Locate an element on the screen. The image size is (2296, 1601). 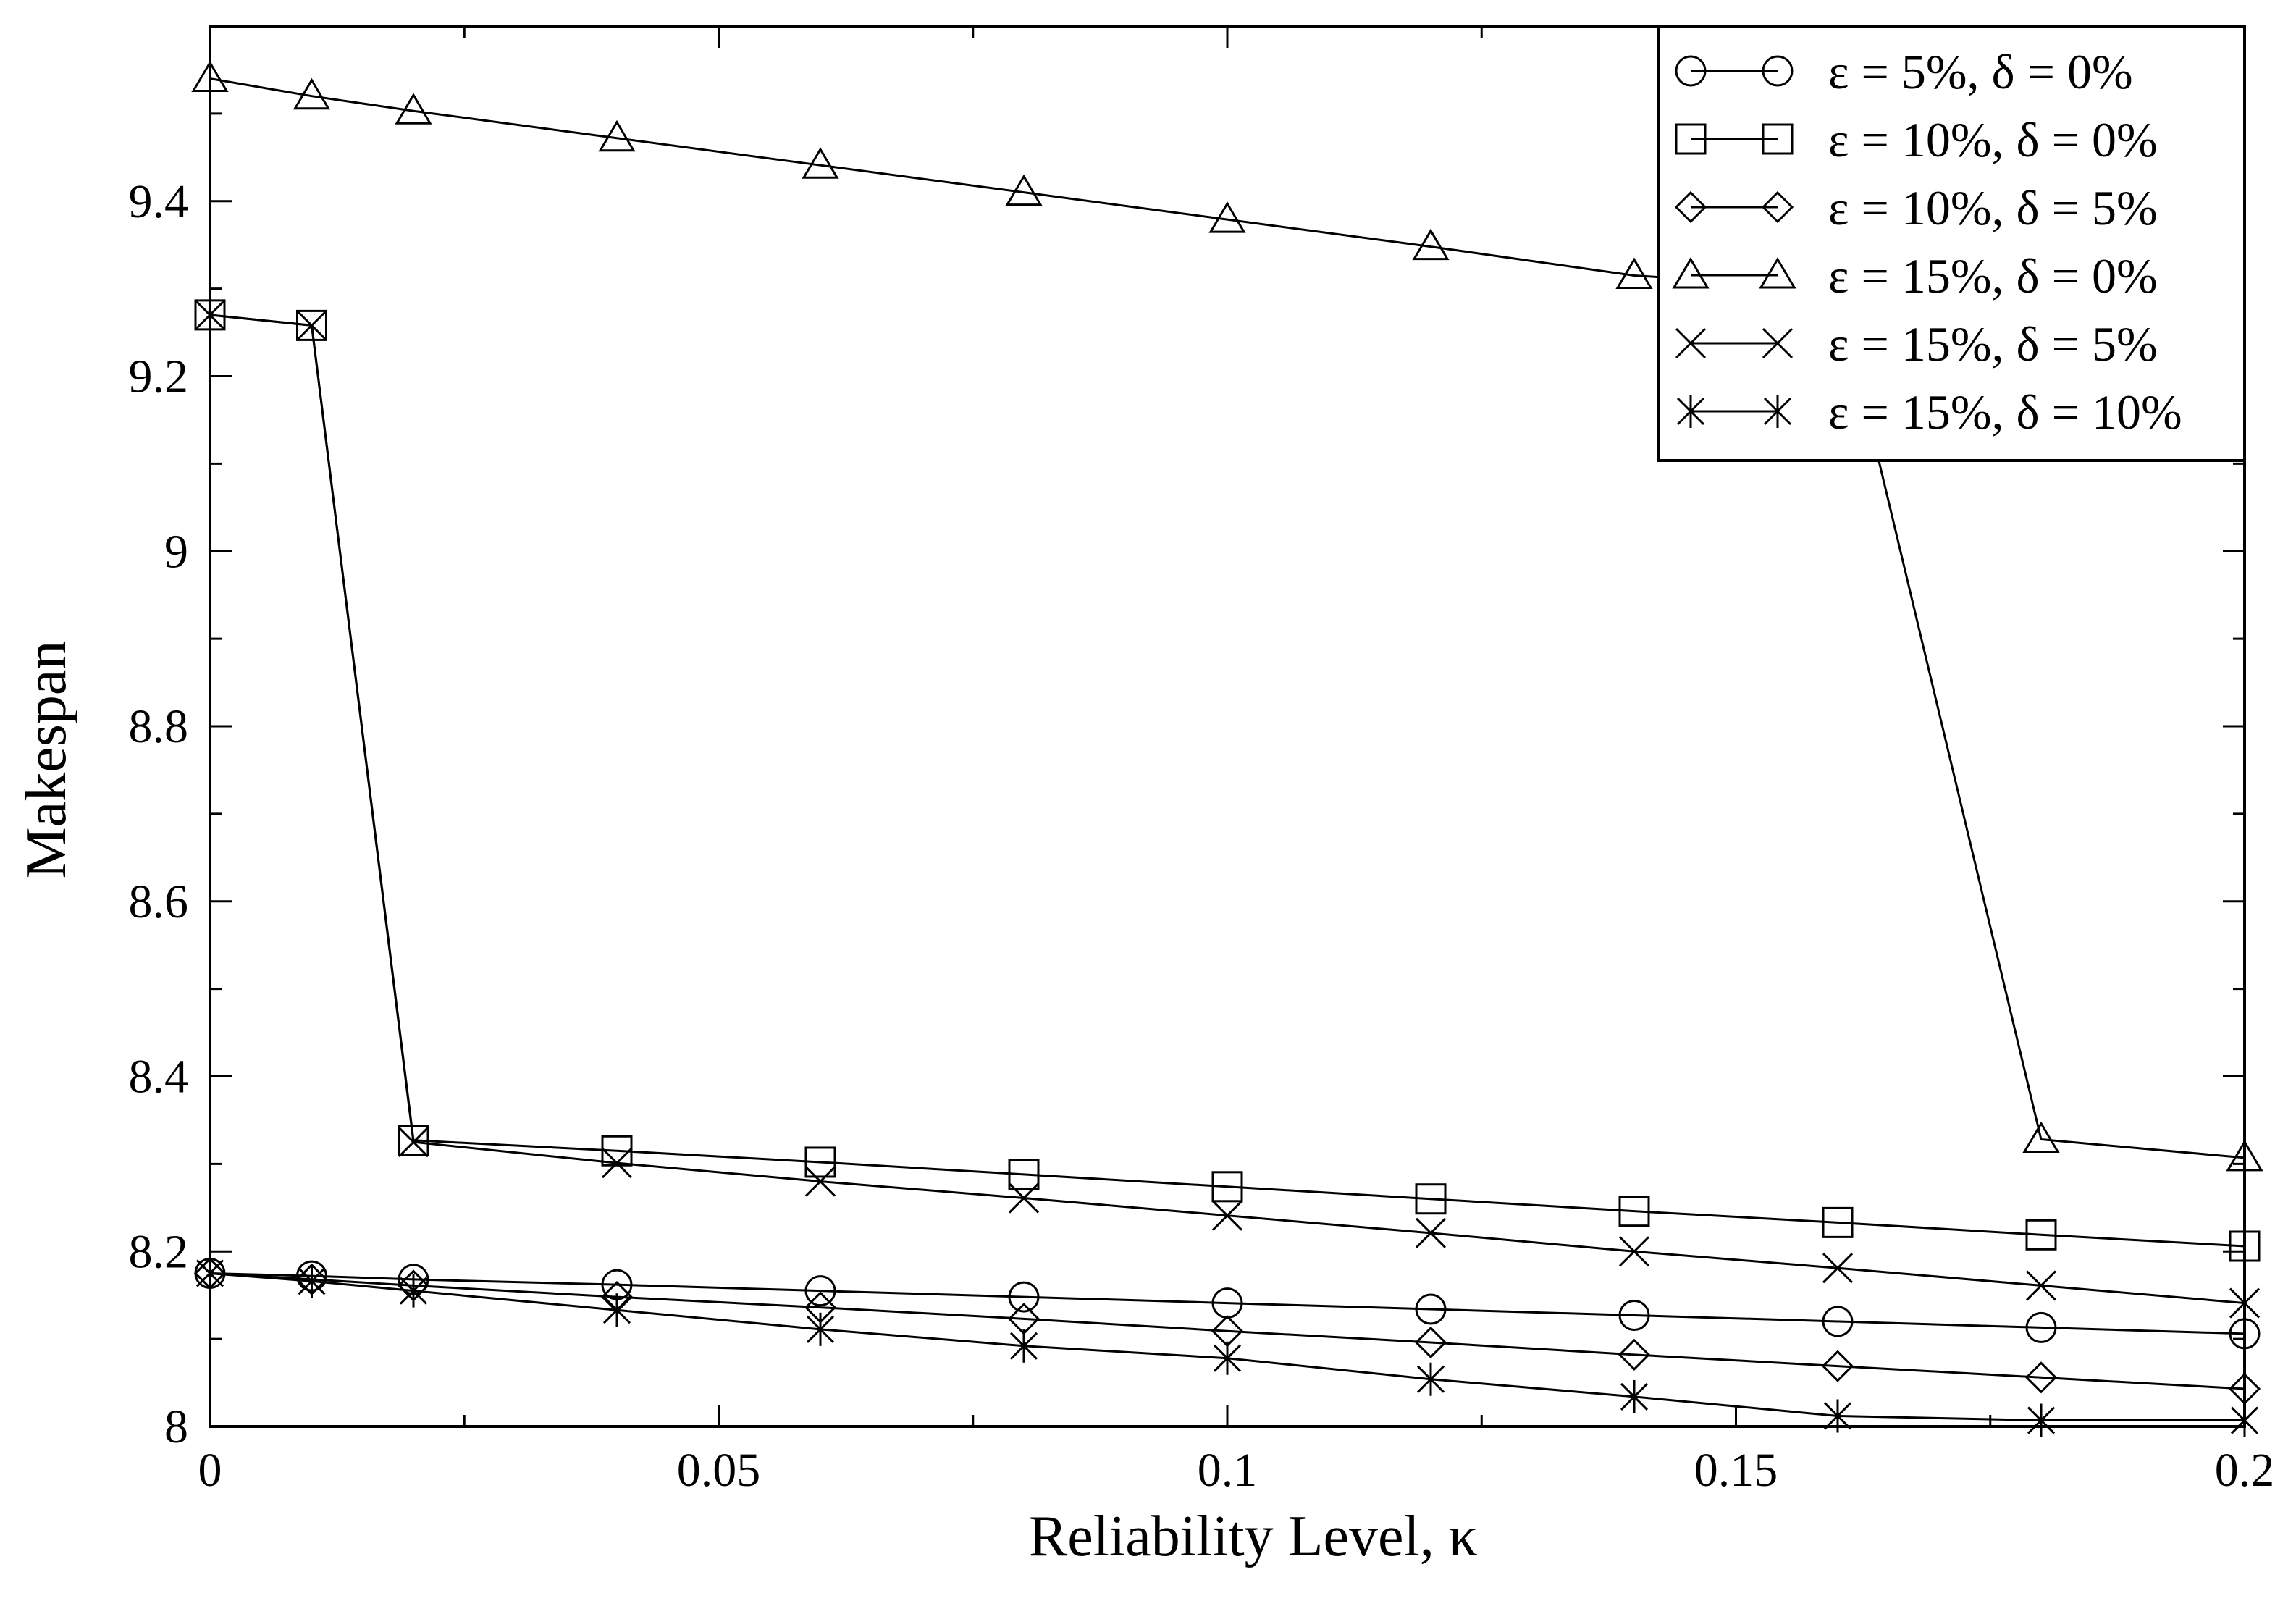
y-tick-label: 8.8 is located at coordinates (159, 726).